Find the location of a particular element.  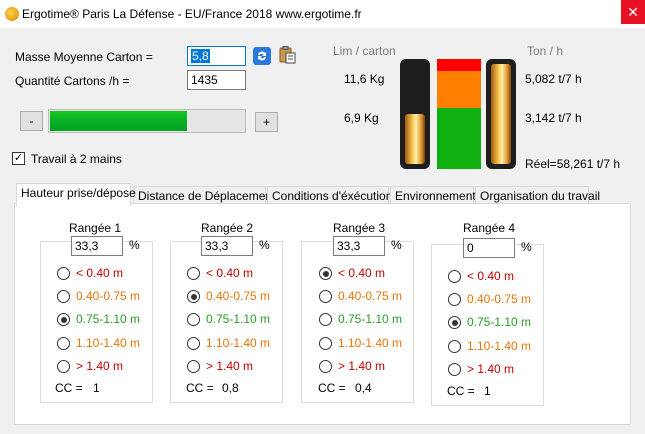

quantite-input: 1435 is located at coordinates (216, 80).